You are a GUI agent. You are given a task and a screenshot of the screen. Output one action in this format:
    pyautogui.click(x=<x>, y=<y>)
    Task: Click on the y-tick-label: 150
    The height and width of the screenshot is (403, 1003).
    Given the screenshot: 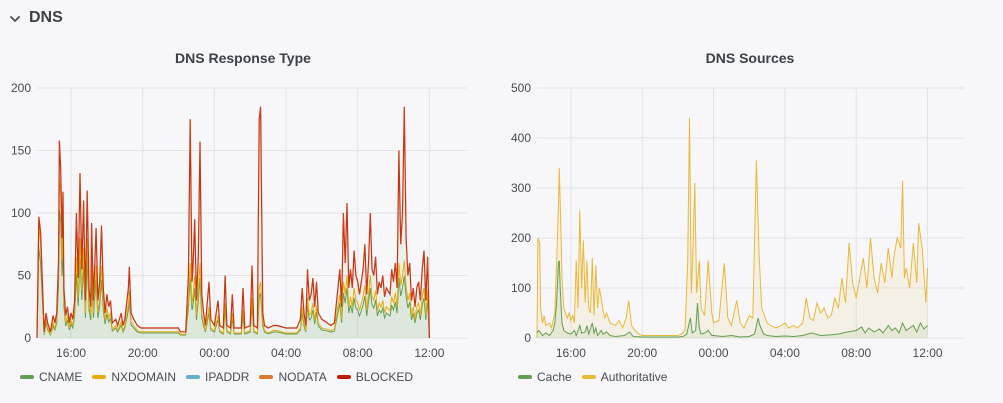 What is the action you would take?
    pyautogui.click(x=21, y=151)
    